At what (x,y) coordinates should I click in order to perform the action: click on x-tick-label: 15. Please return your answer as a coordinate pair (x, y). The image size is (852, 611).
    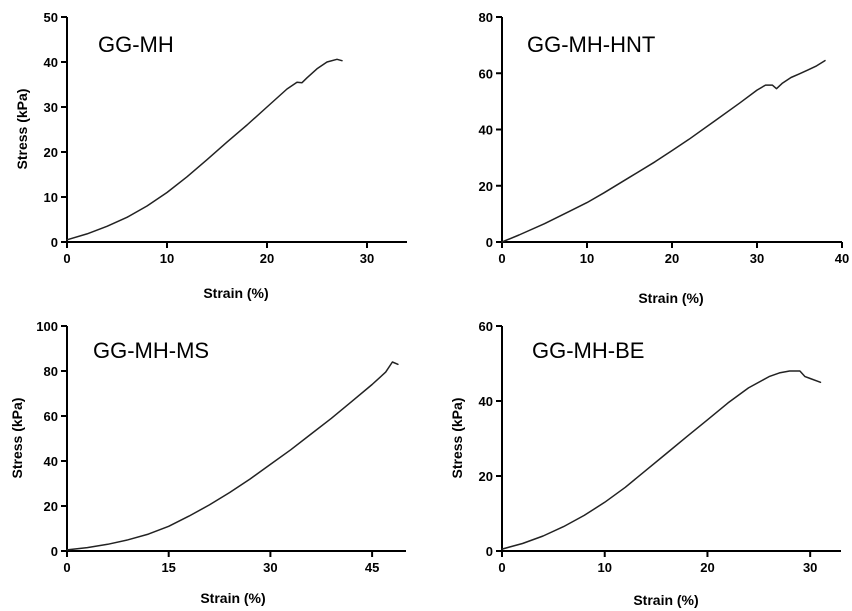
    Looking at the image, I should click on (168, 567).